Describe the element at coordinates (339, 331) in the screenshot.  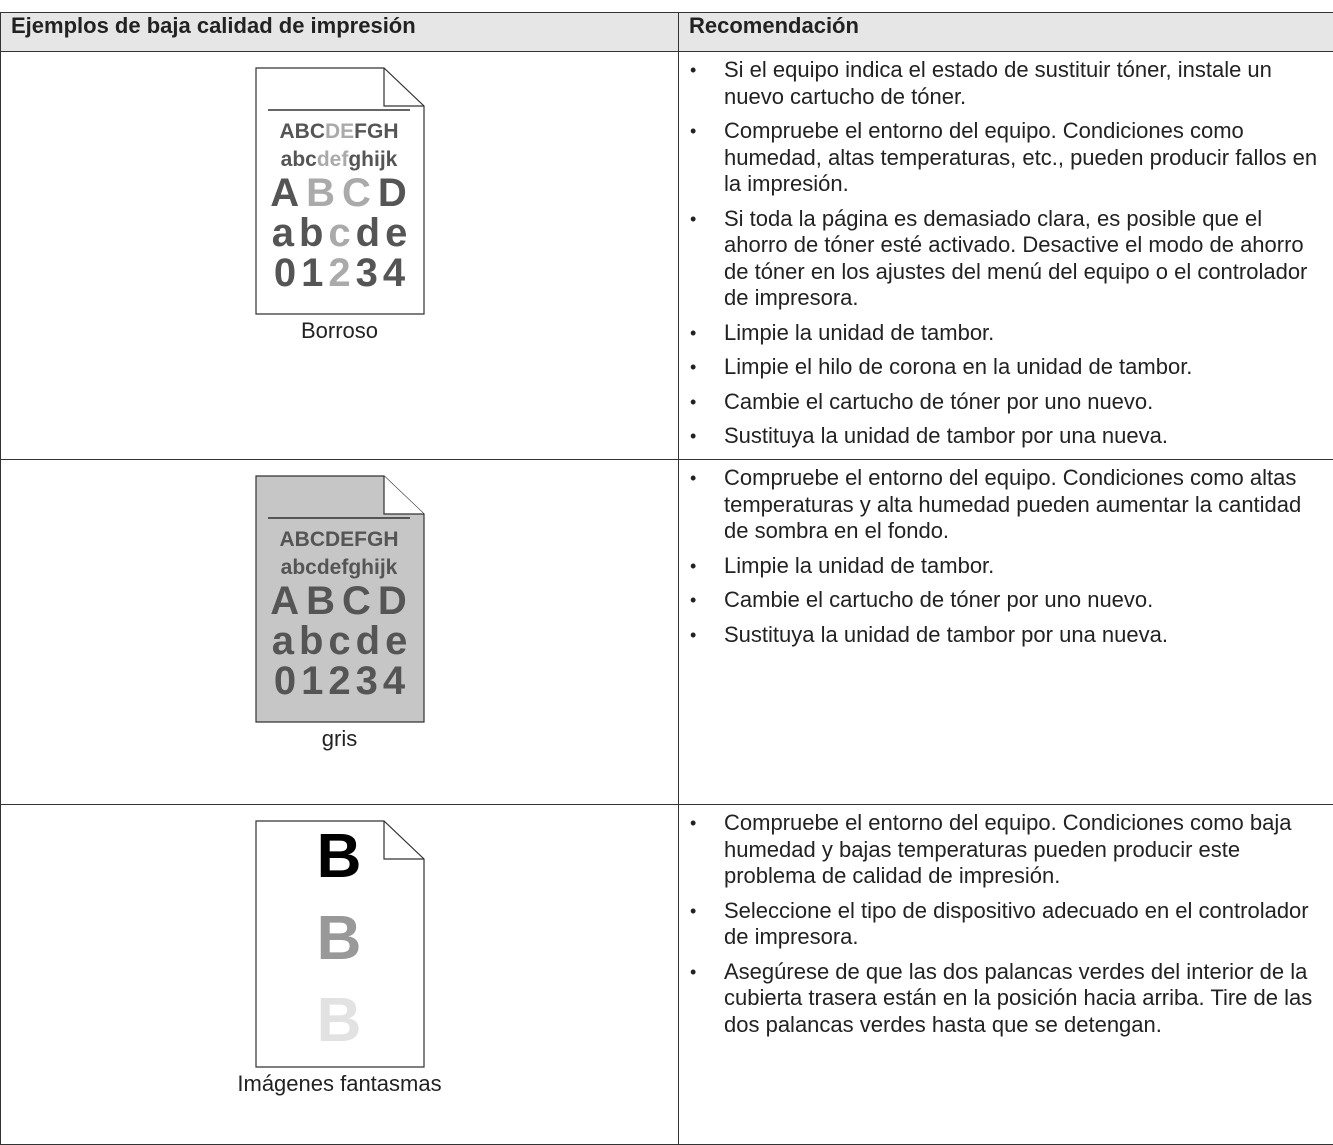
I see `caption: Borroso` at that location.